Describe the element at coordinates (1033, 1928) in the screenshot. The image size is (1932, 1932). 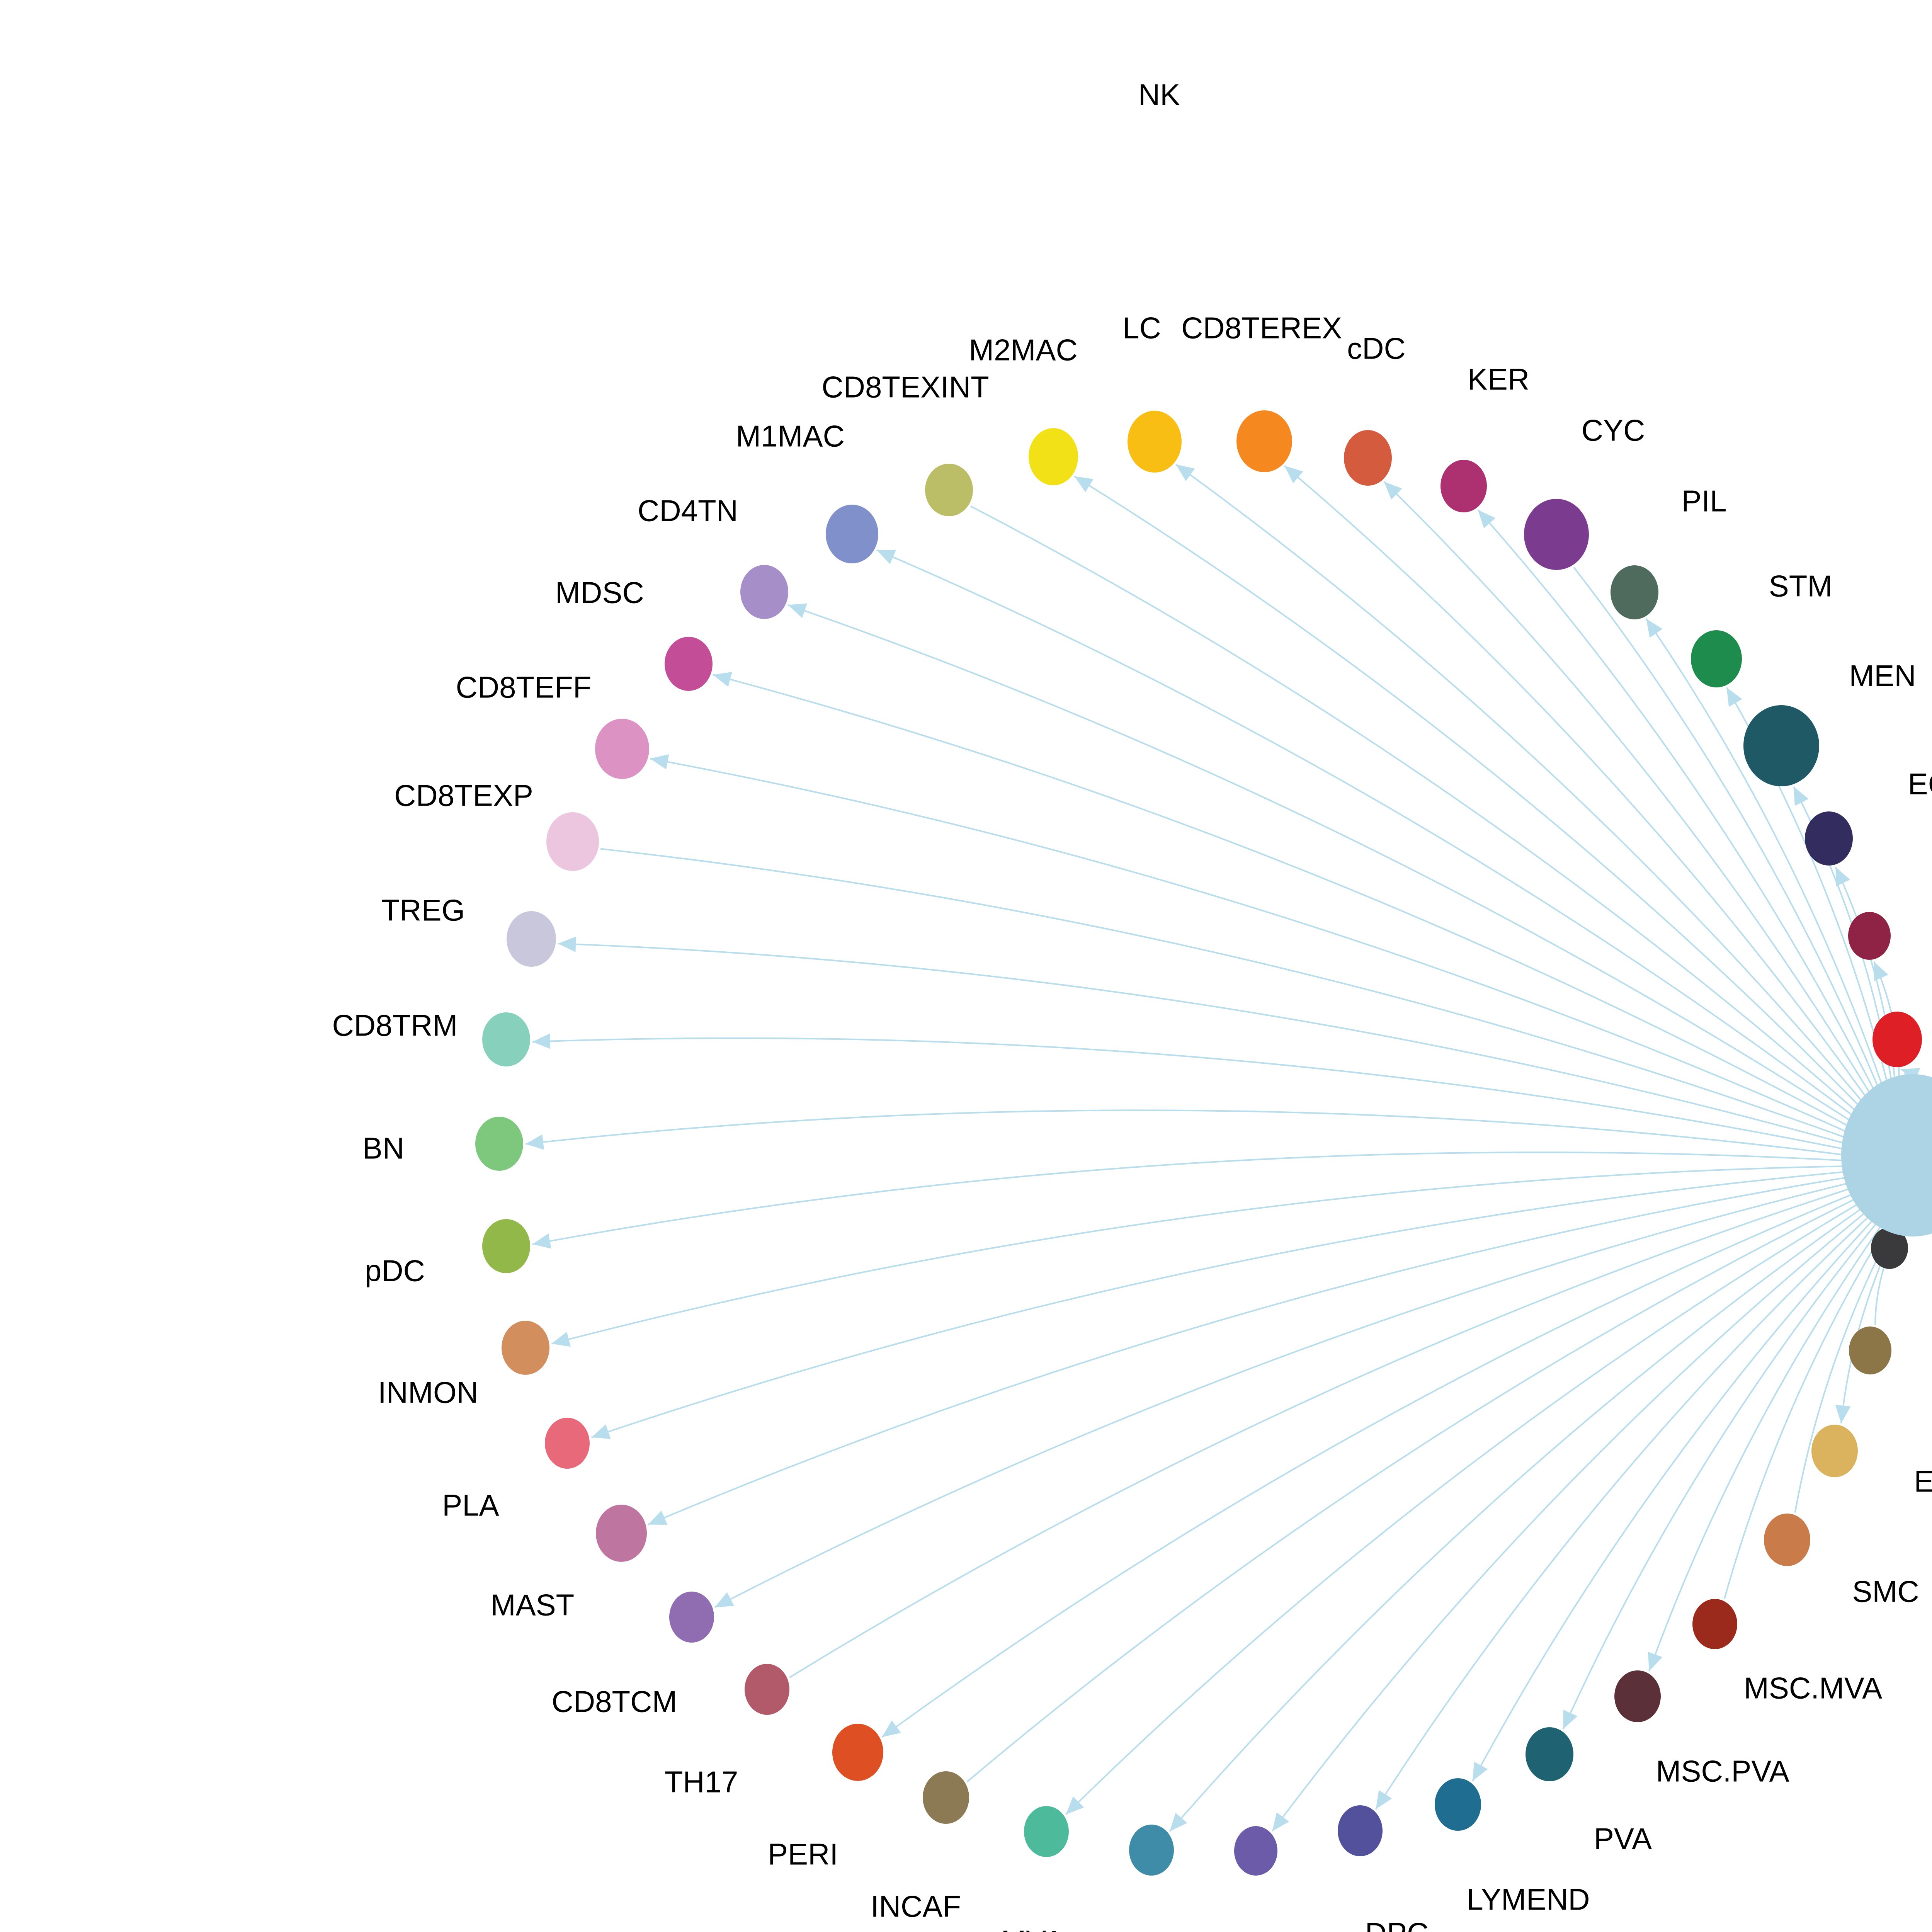
I see `node-label-mva: MVA` at that location.